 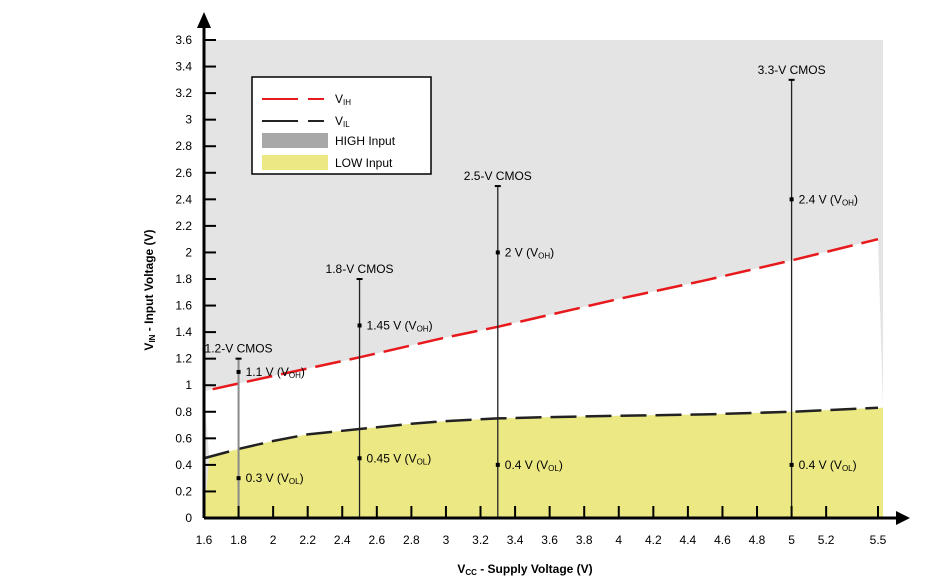 What do you see at coordinates (188, 518) in the screenshot?
I see `y-tick-label: 0` at bounding box center [188, 518].